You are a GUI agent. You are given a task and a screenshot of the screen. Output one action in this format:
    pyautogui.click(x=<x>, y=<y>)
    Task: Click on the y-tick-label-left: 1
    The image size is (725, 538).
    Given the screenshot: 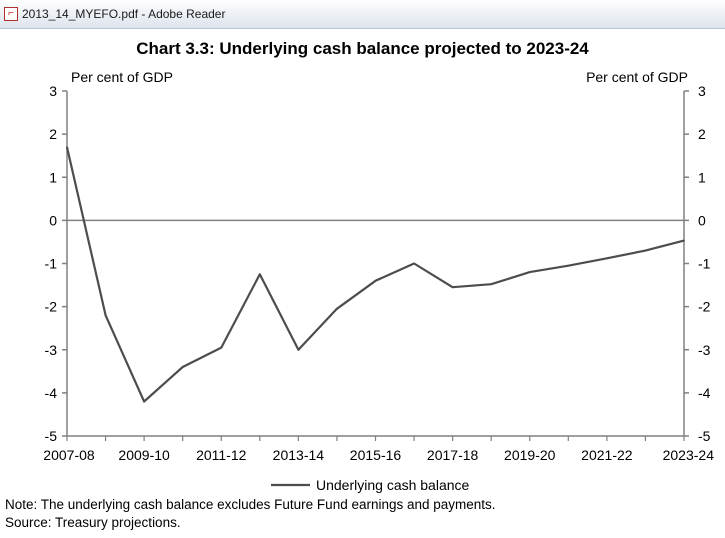 What is the action you would take?
    pyautogui.click(x=53, y=177)
    